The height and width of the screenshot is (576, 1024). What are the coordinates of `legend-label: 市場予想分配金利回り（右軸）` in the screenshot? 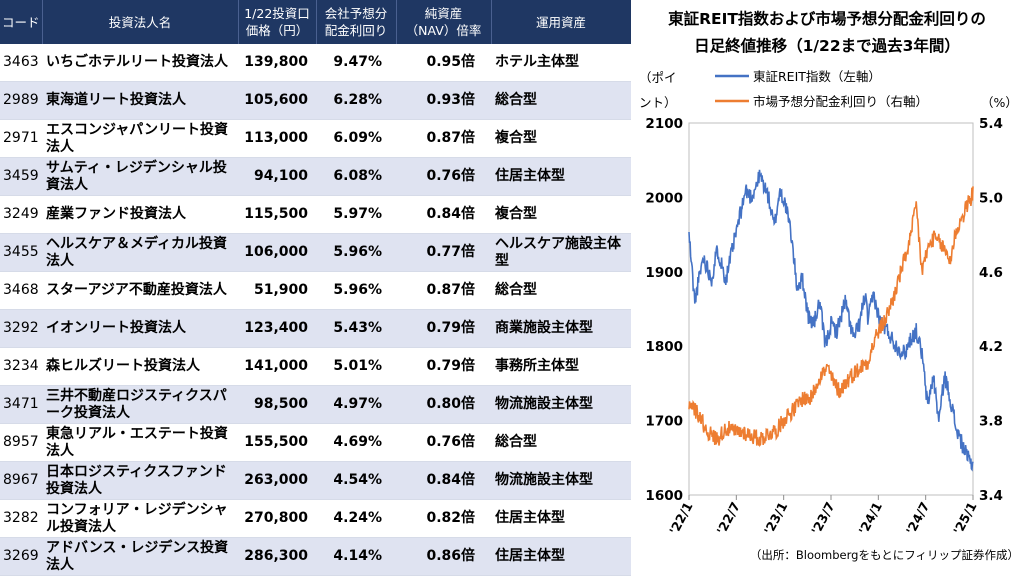 It's located at (840, 101).